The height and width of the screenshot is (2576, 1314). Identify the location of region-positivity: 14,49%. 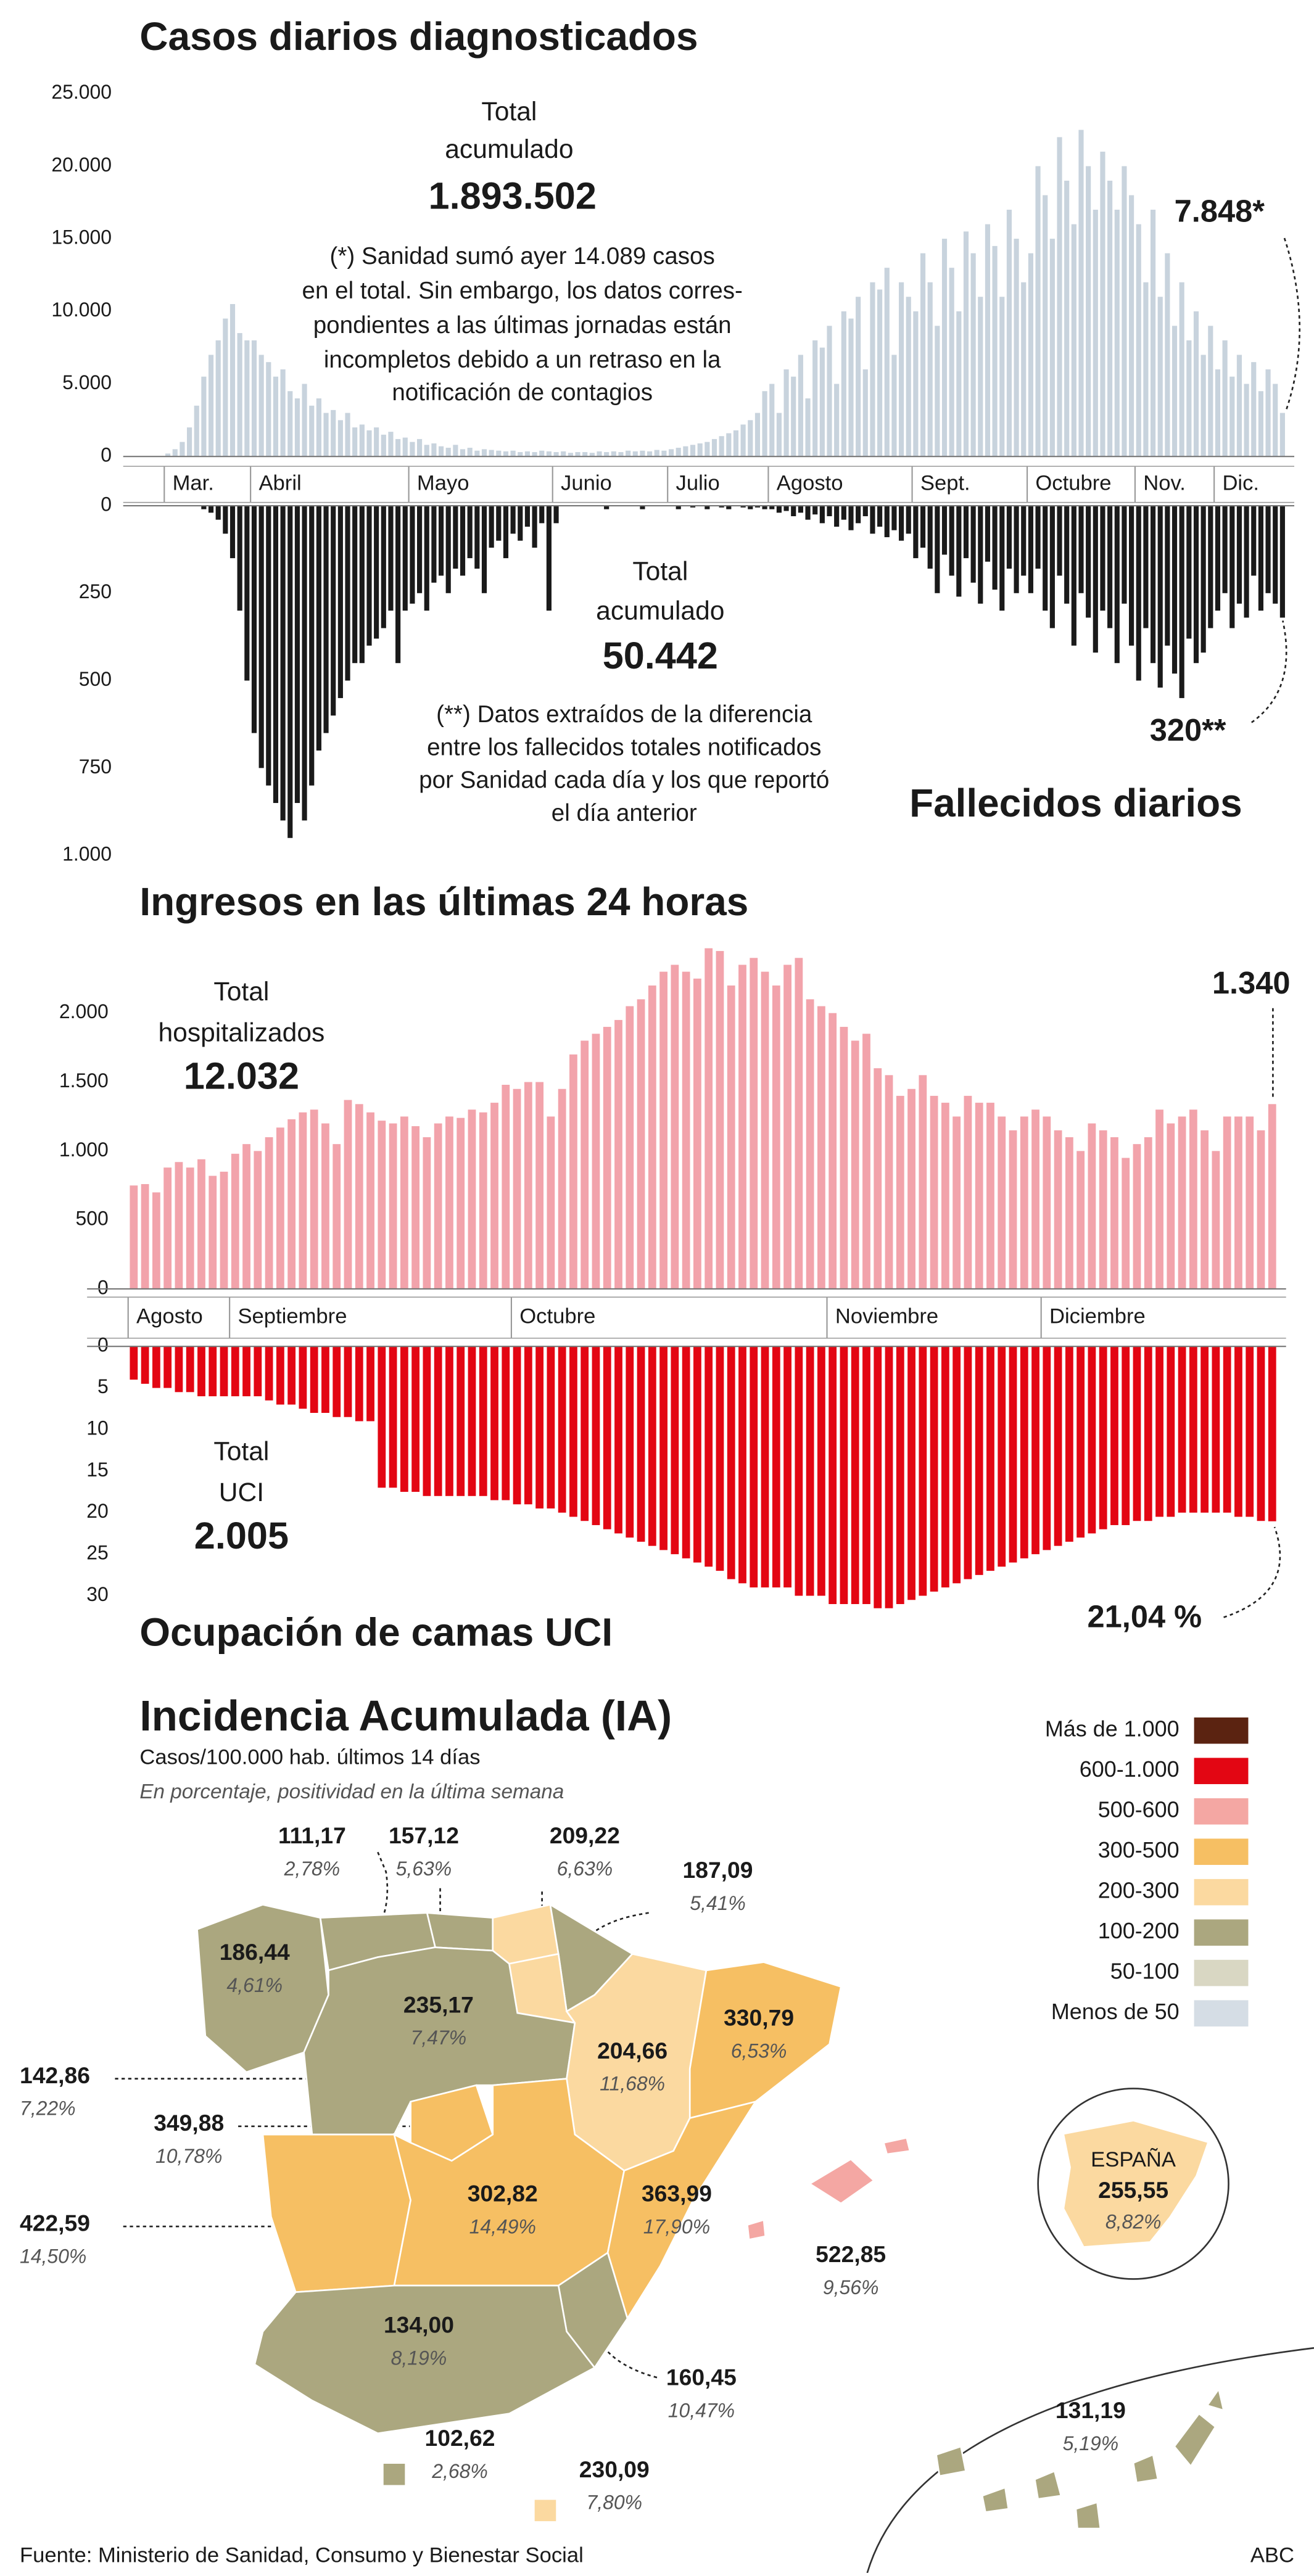
(502, 2226).